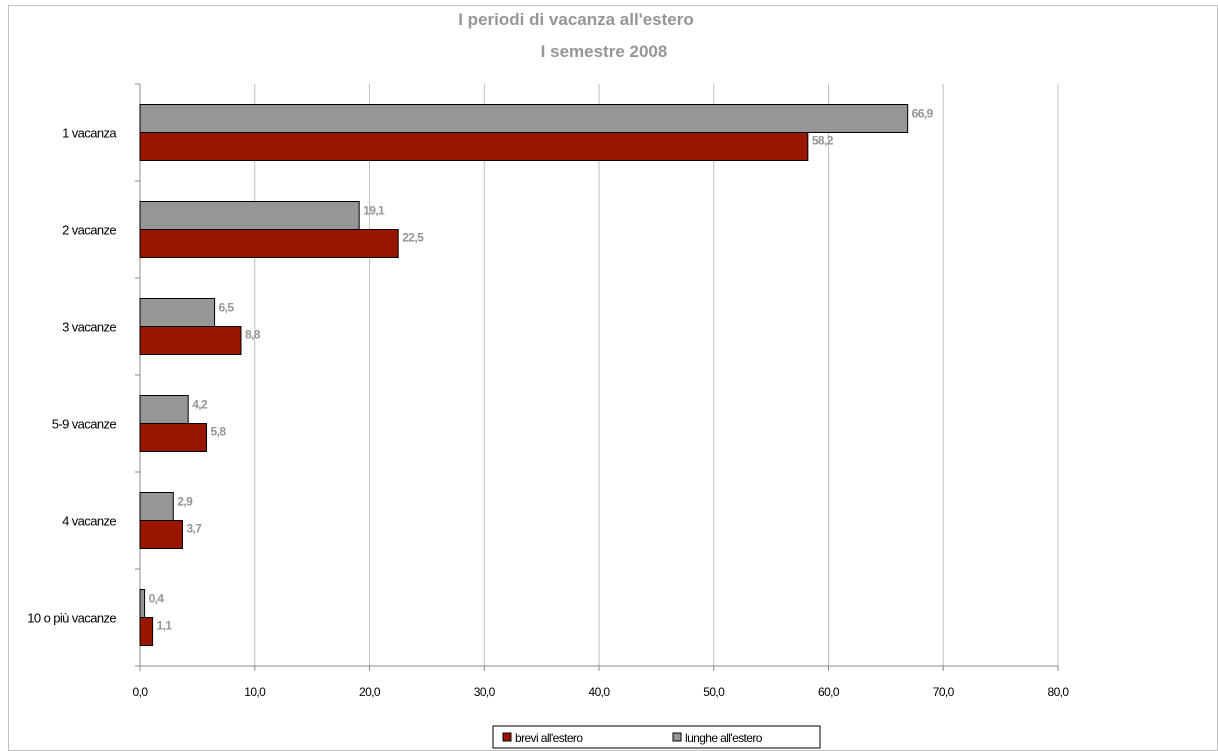 The height and width of the screenshot is (751, 1218). I want to click on data-label-brevi: 1,1, so click(165, 626).